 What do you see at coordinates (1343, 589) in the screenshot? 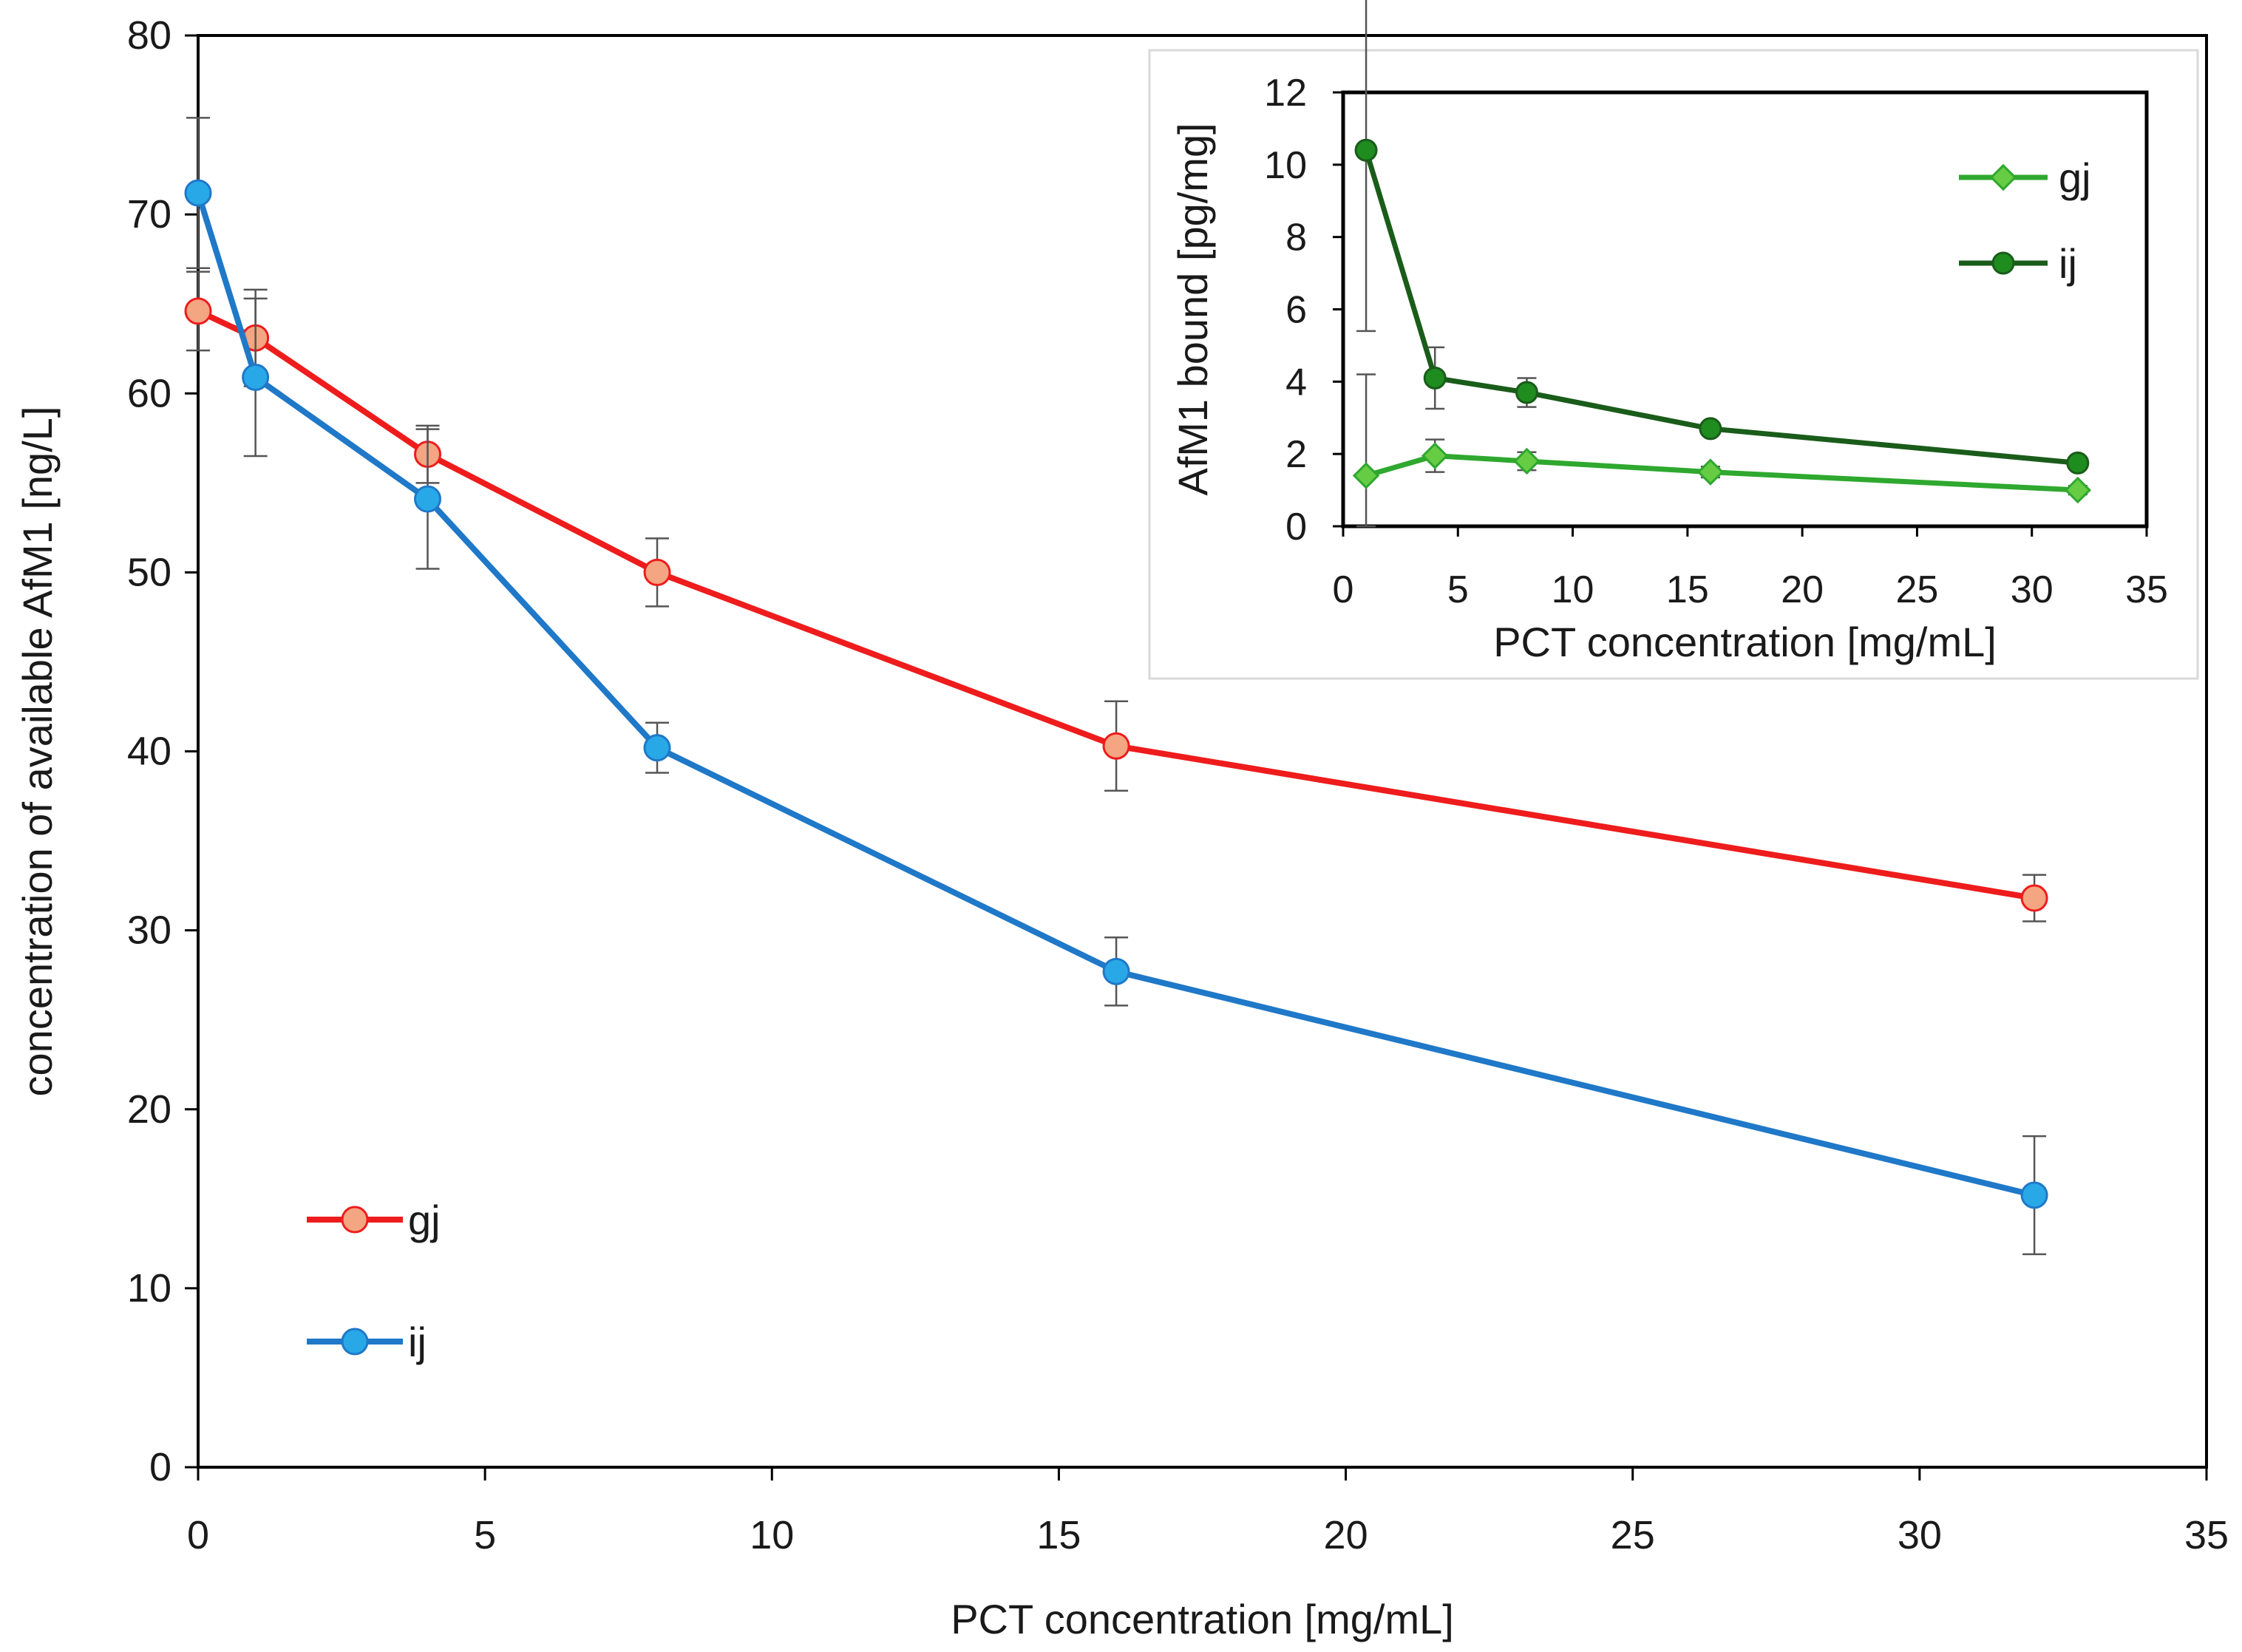
I see `inset-x-tick-label: 0` at bounding box center [1343, 589].